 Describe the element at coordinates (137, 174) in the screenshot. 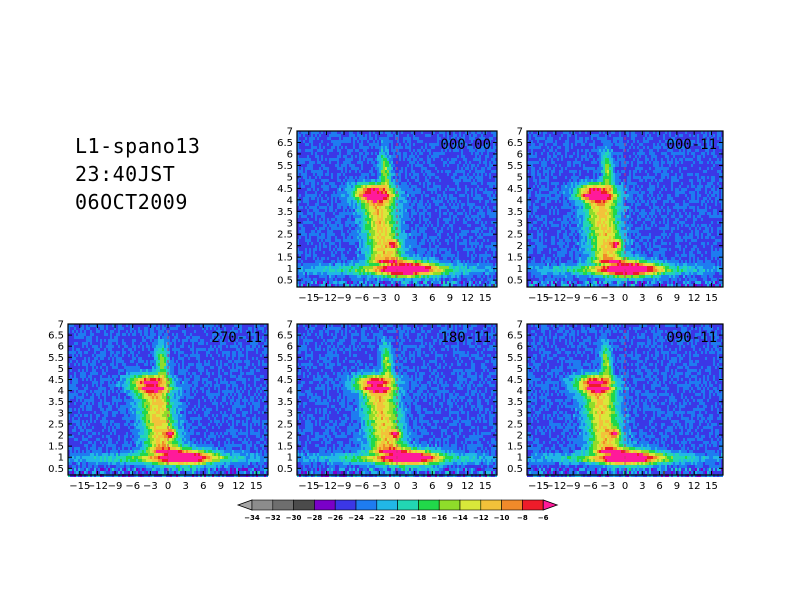

I see `run-info: L1-spano13 23:40JST 06OCT2009` at that location.